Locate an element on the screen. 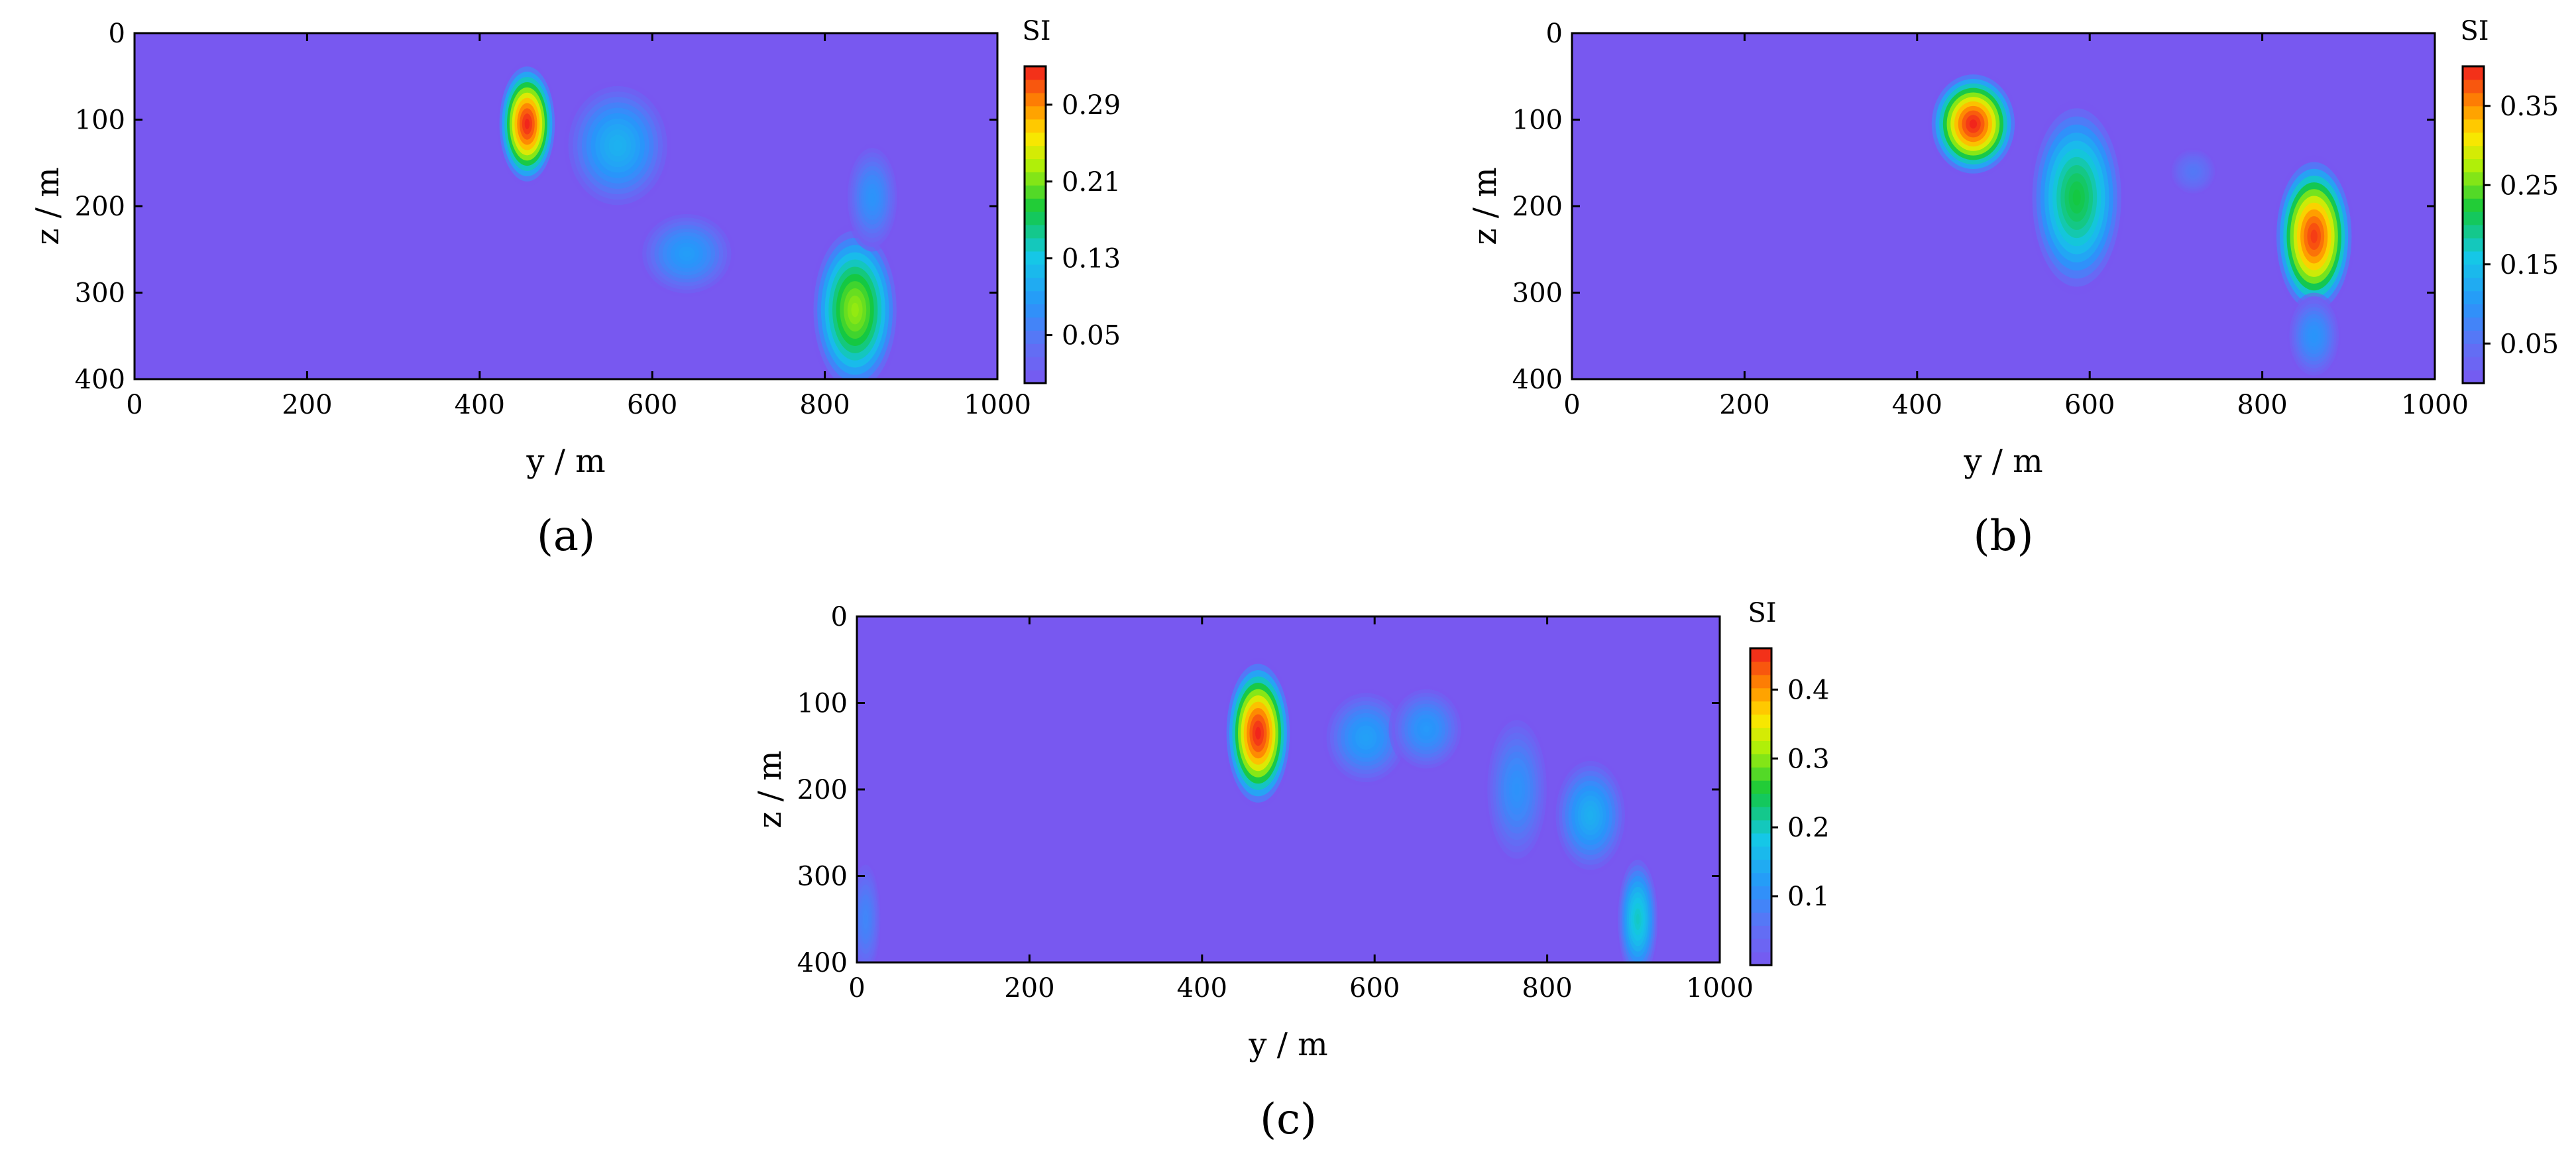 This screenshot has height=1154, width=2576. colorbar-tick-label: 0.3 is located at coordinates (1809, 759).